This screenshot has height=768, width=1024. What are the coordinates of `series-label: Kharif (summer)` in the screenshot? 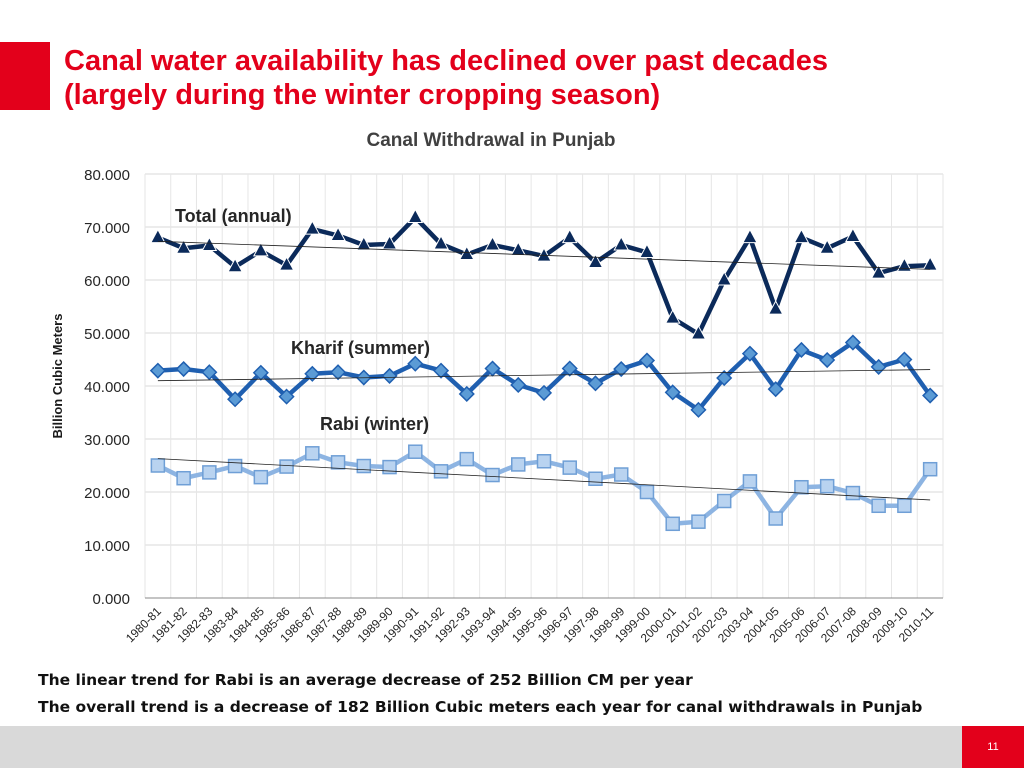 It's located at (360, 348).